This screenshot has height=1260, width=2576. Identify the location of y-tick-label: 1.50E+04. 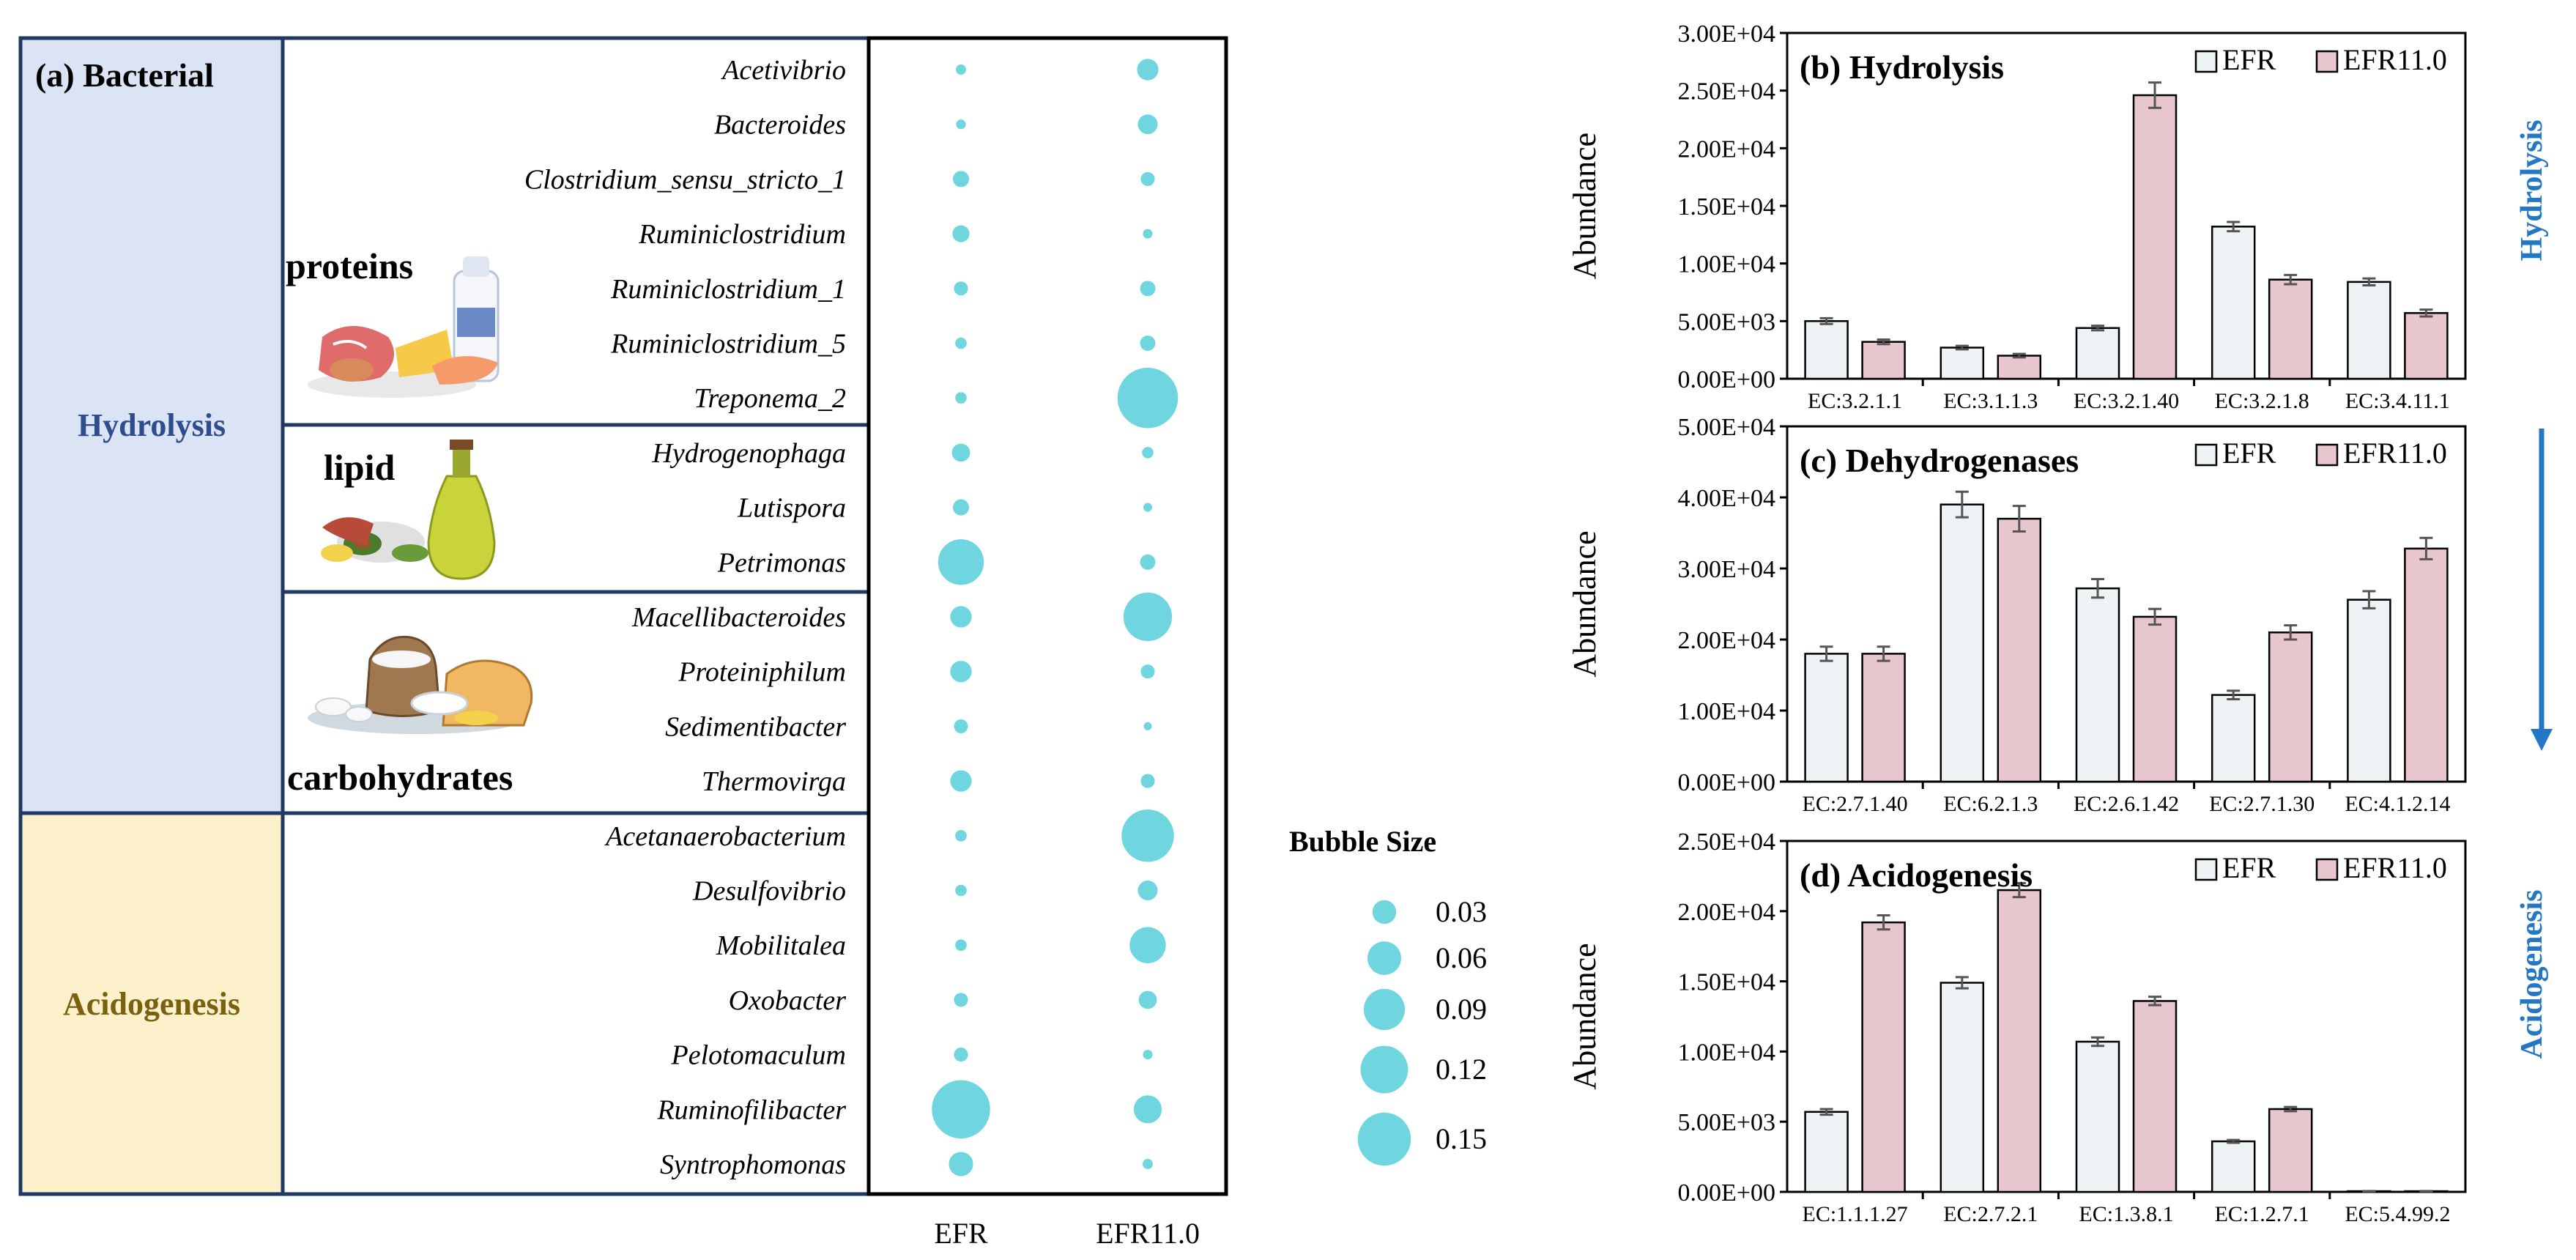
(1726, 982).